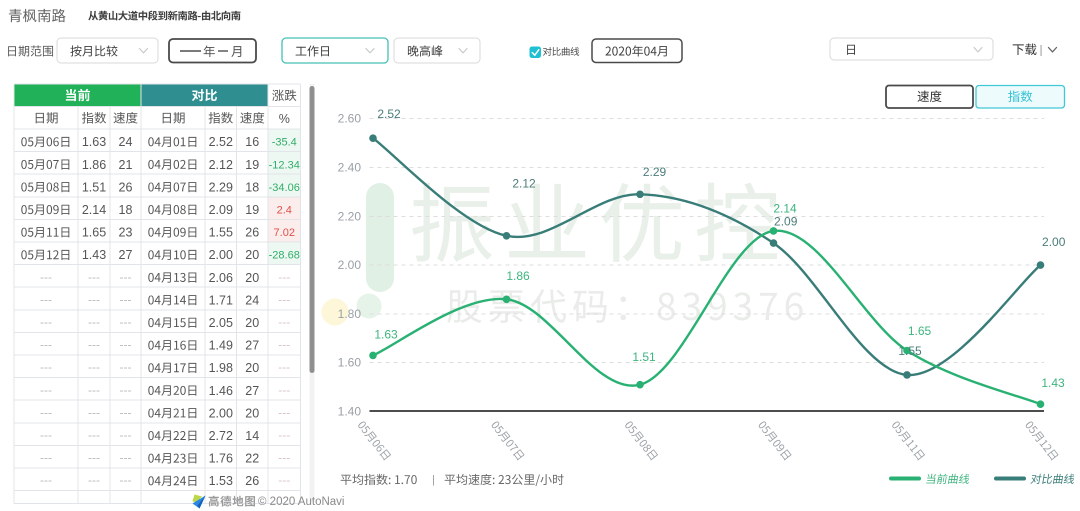 The width and height of the screenshot is (1080, 511). Describe the element at coordinates (284, 256) in the screenshot. I see `svg-text: -28.68` at that location.